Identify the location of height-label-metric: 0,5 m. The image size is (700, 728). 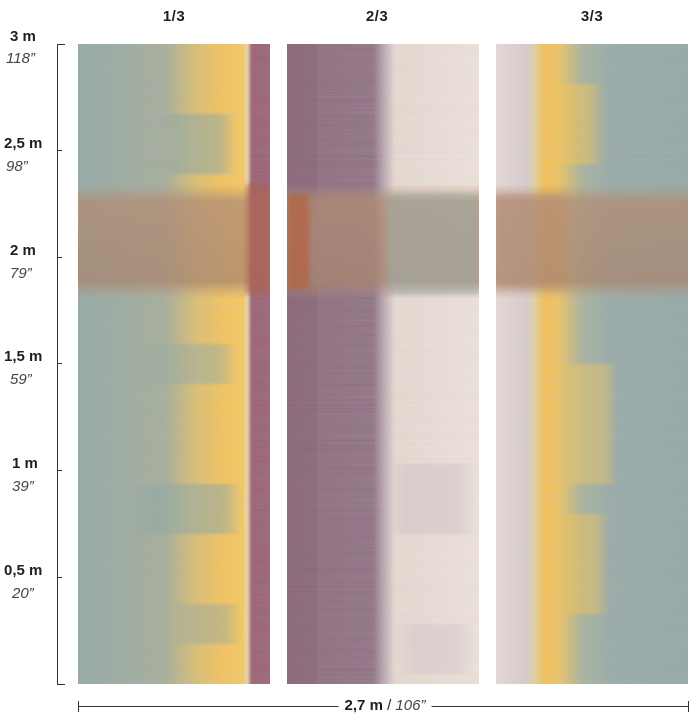
(23, 570).